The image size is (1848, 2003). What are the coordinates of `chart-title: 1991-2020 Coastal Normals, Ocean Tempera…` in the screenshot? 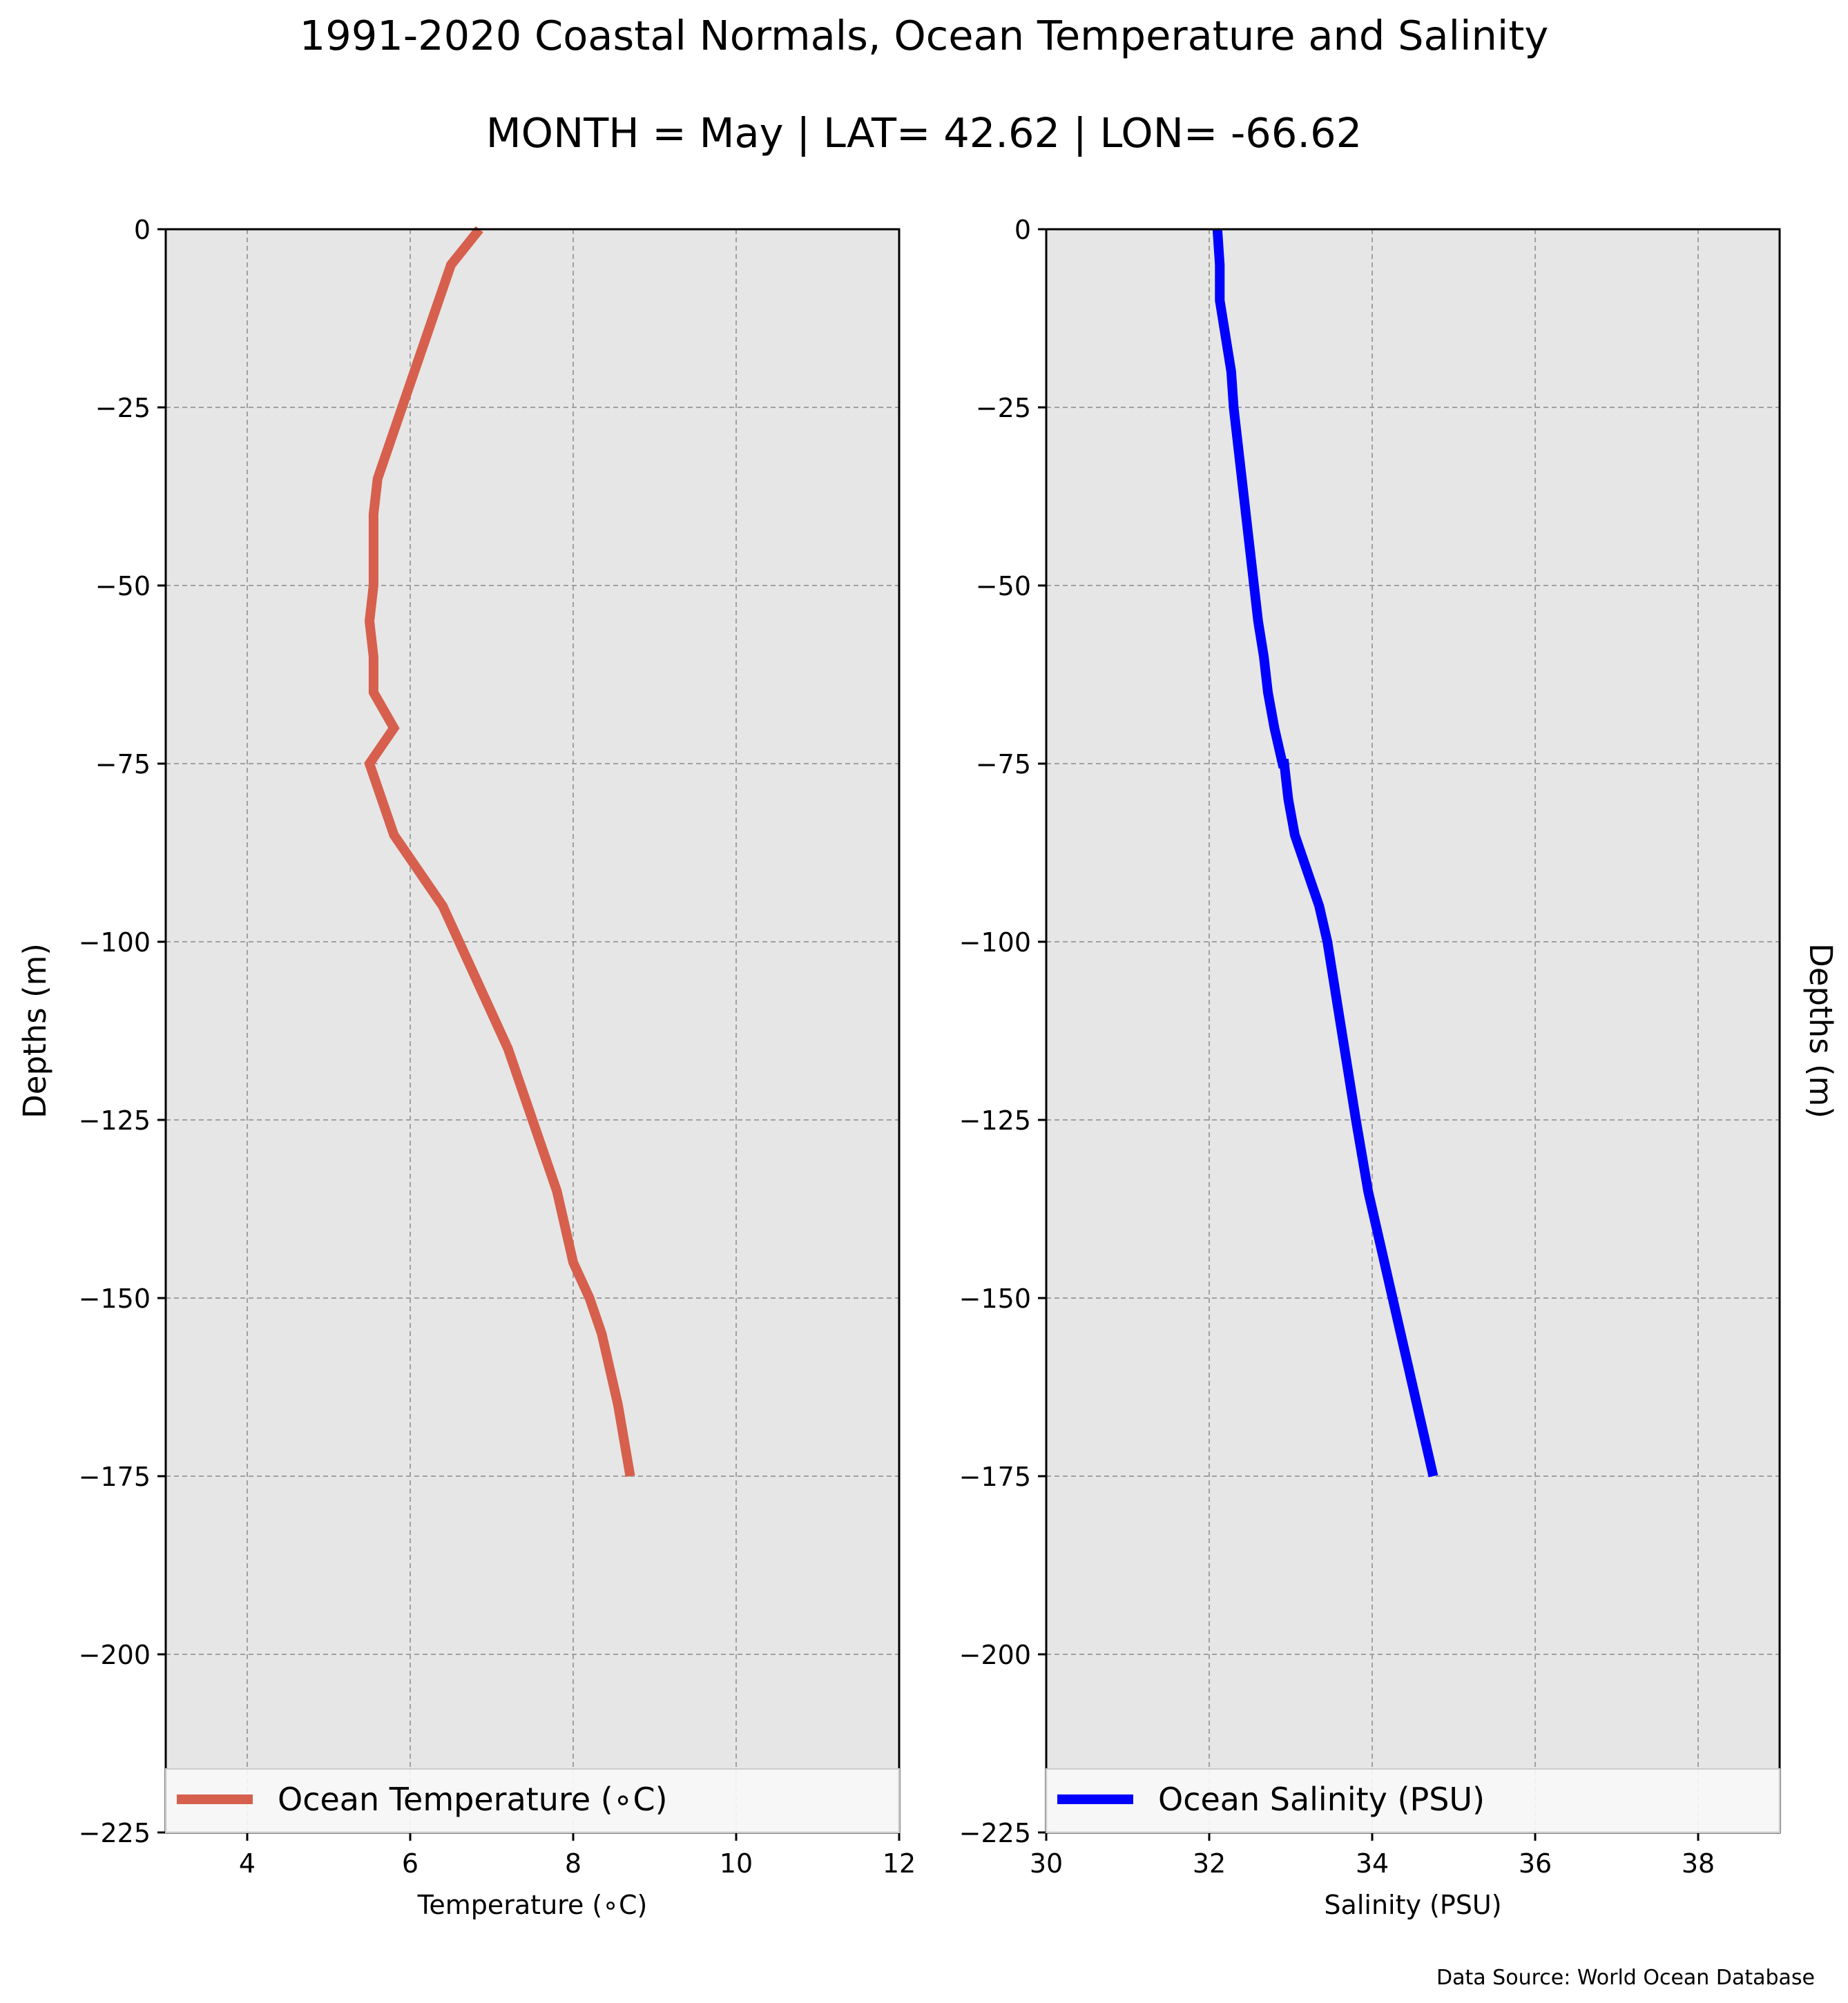 It's located at (924, 35).